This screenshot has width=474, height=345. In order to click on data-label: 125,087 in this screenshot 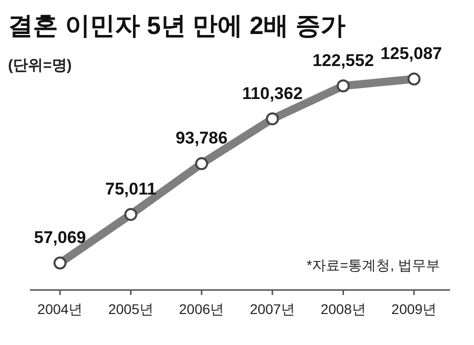, I will do `click(411, 53)`.